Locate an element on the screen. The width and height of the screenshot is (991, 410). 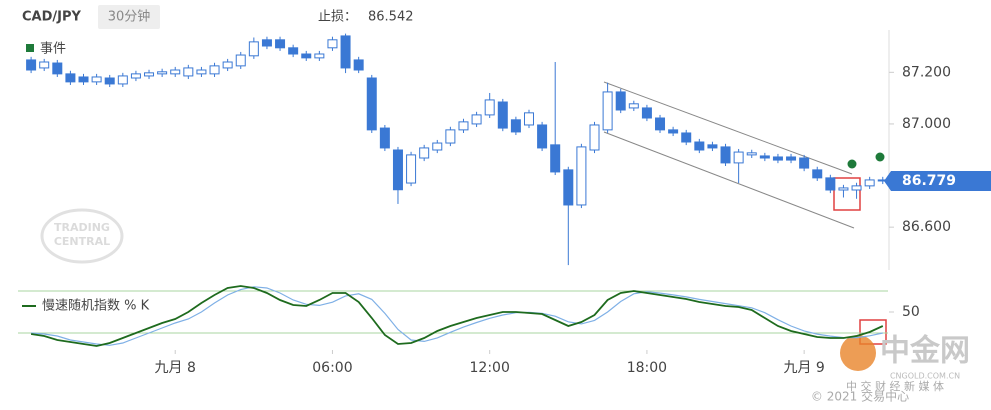
x-tick-label: 12:00 is located at coordinates (490, 368).